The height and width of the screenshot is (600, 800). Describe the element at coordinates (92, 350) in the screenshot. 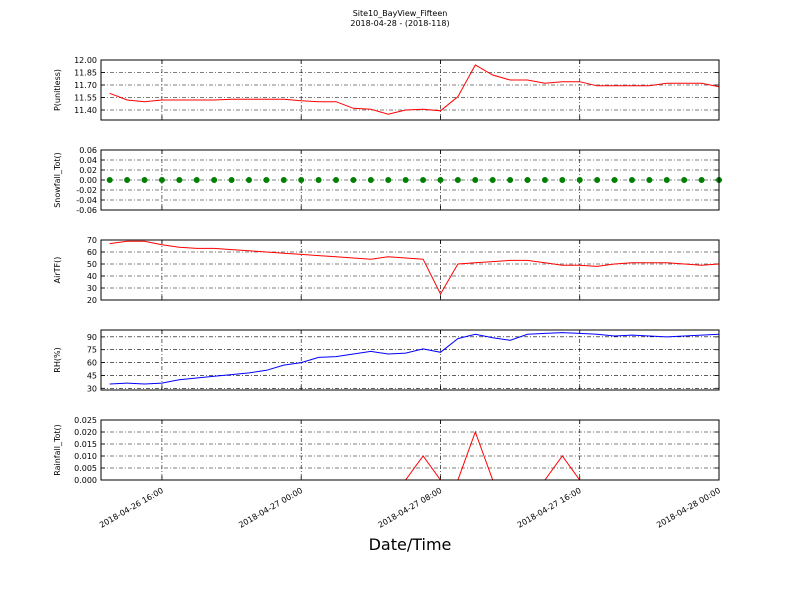

I see `y-tick-label: 75` at that location.